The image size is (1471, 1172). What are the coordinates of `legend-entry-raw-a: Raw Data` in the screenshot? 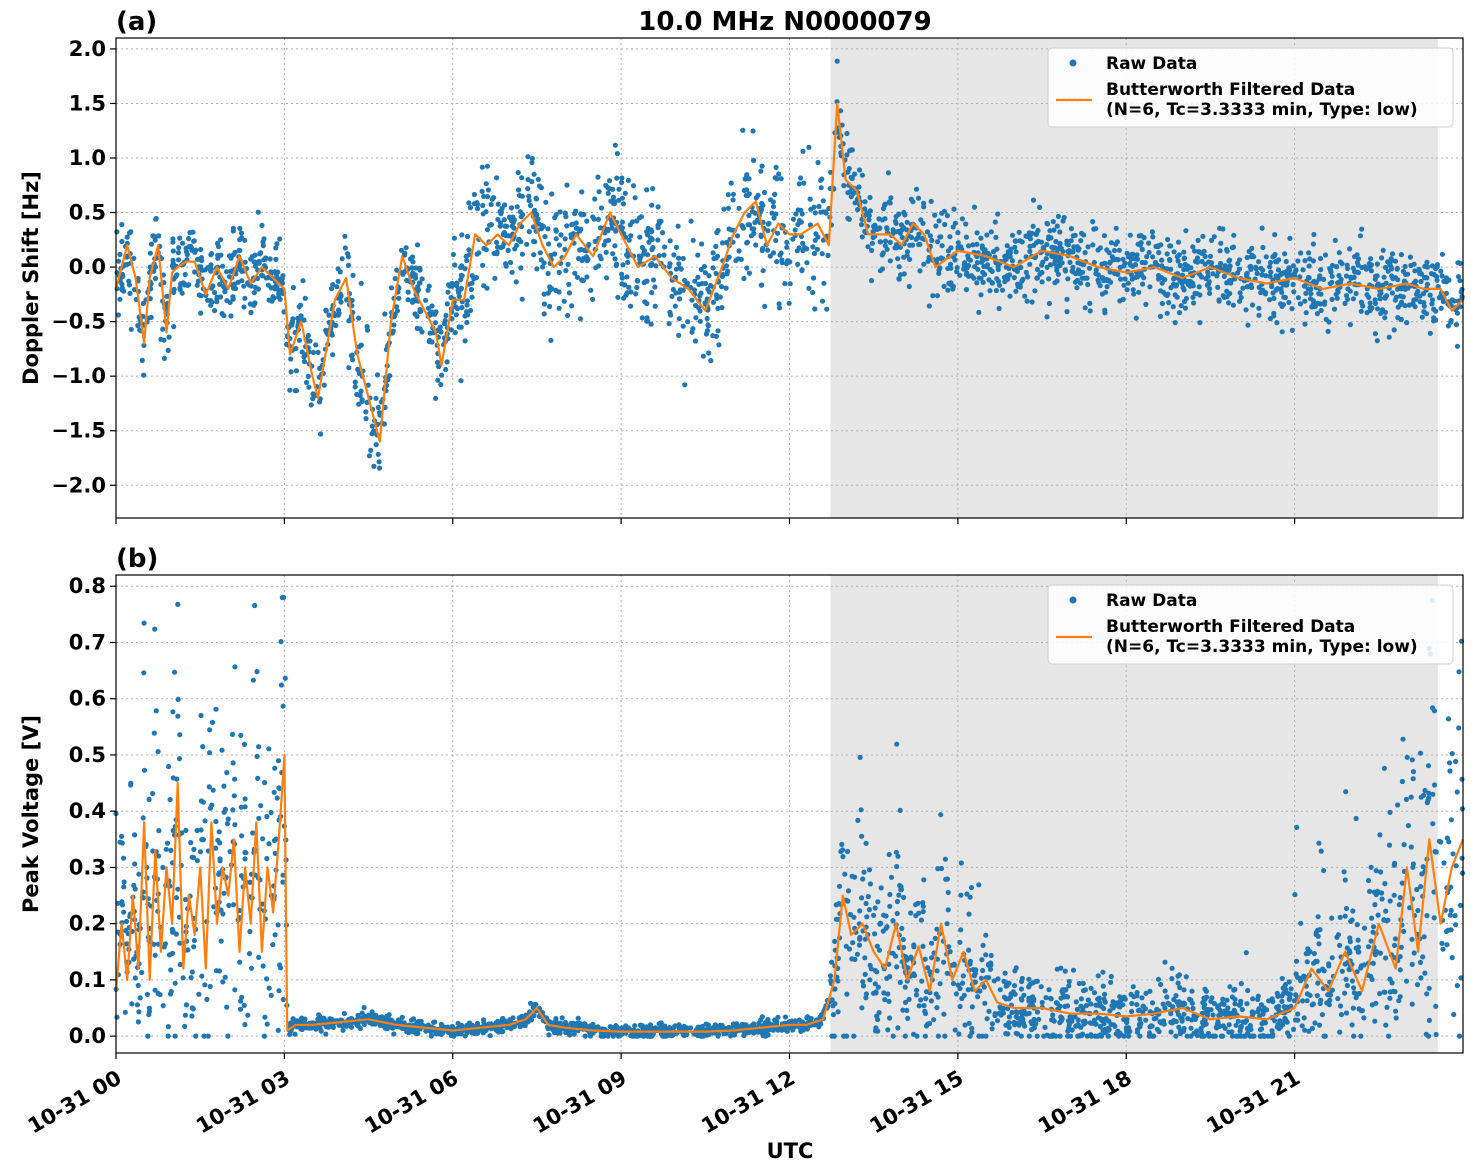 It's located at (1151, 64).